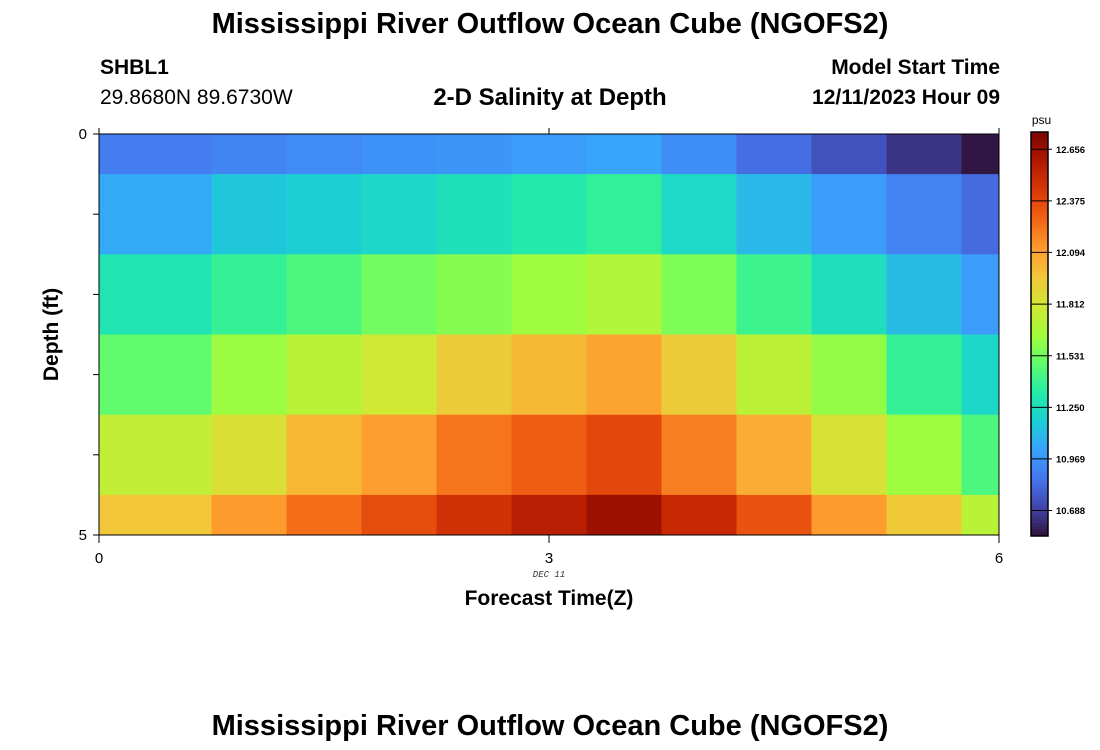  What do you see at coordinates (549, 598) in the screenshot?
I see `x-axis-label: Forecast Time(Z)` at bounding box center [549, 598].